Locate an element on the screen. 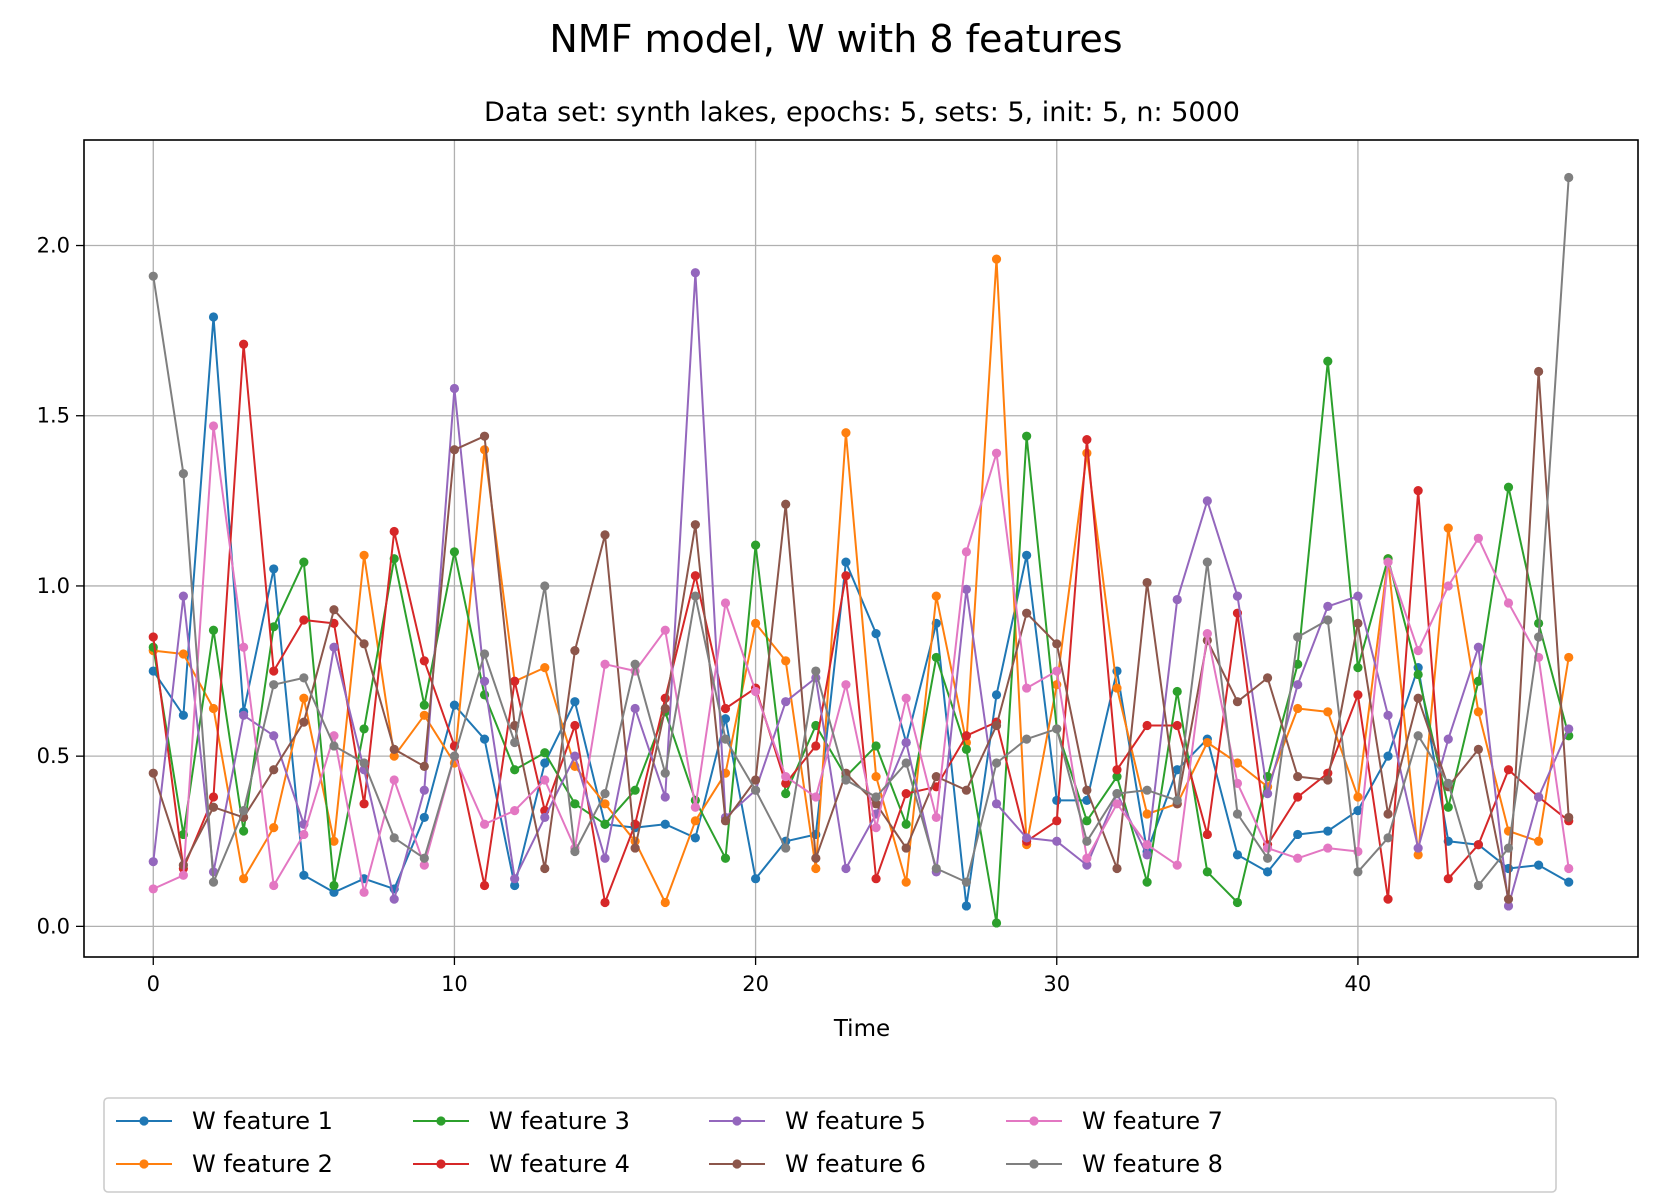 This screenshot has width=1653, height=1202. y-tick-label: 0.5 is located at coordinates (53, 756).